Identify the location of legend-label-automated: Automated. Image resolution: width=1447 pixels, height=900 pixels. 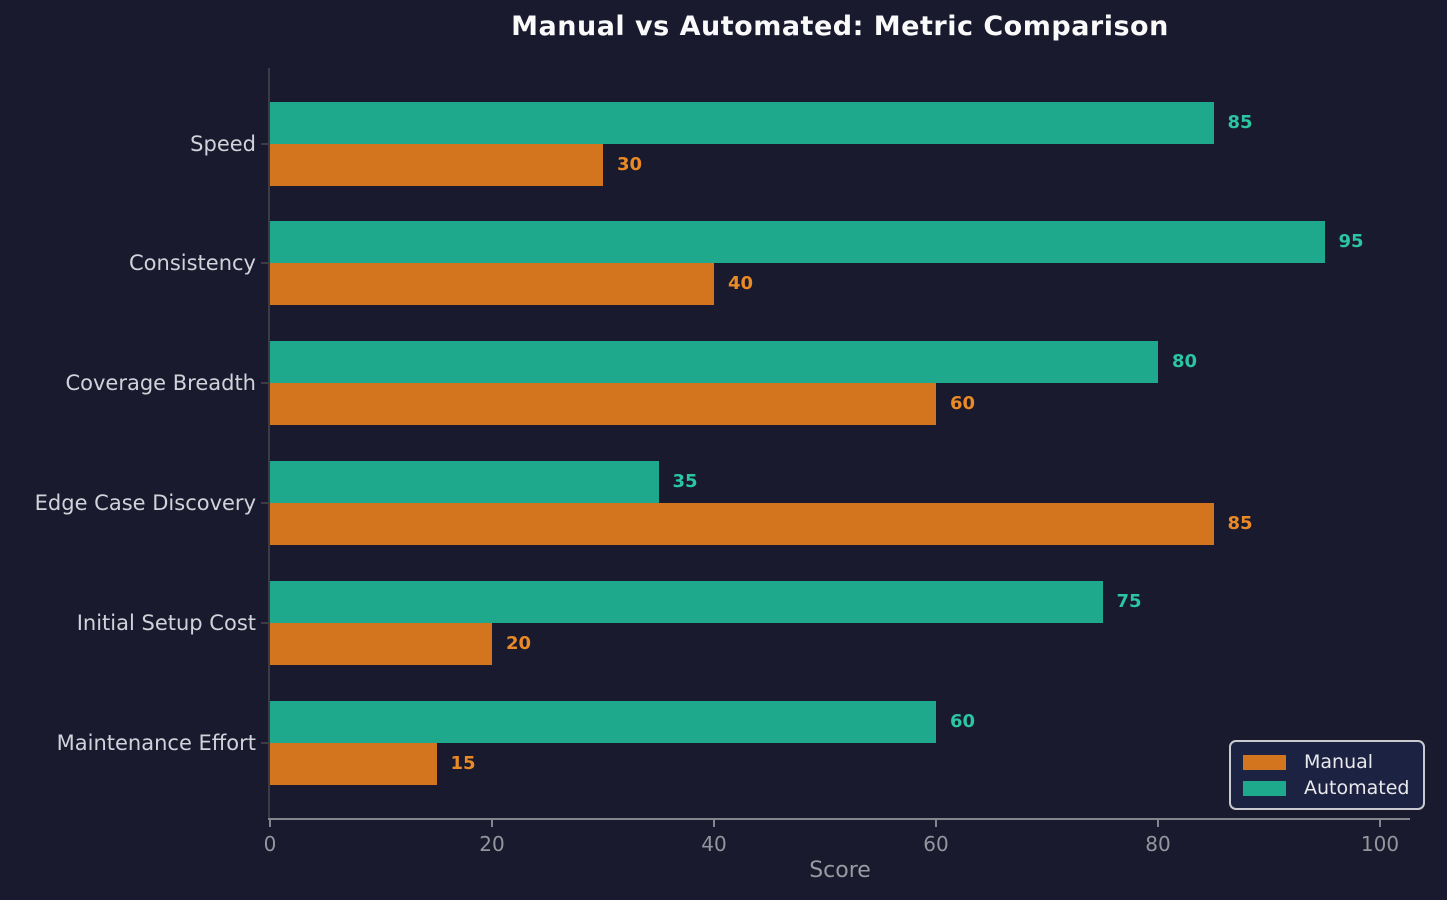
(1357, 788).